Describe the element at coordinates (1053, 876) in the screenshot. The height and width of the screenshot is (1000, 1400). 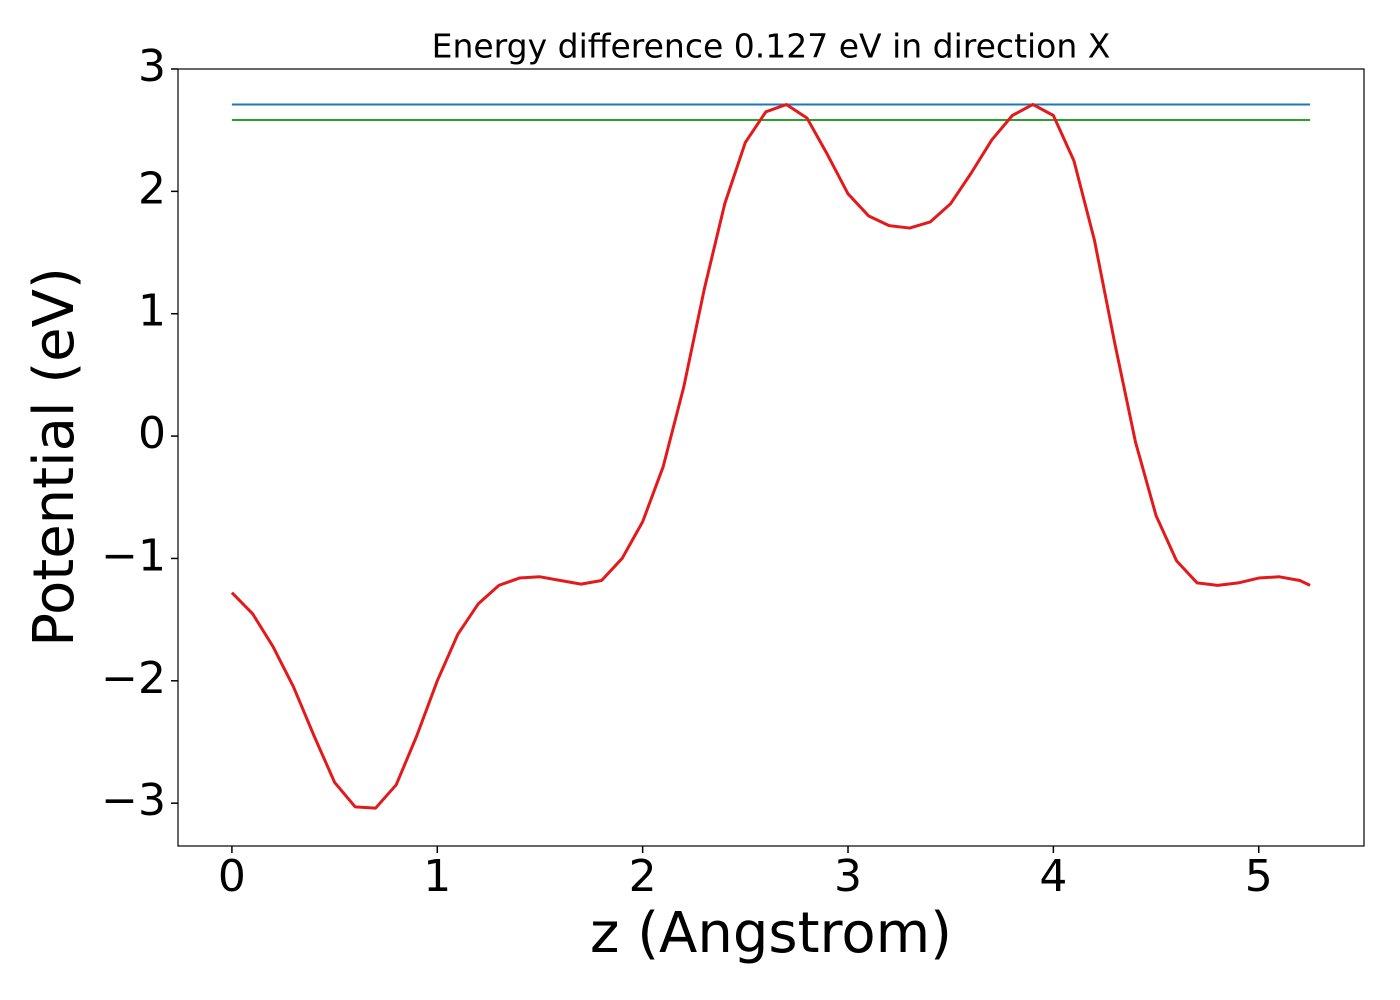
I see `x-tick-label: 4` at that location.